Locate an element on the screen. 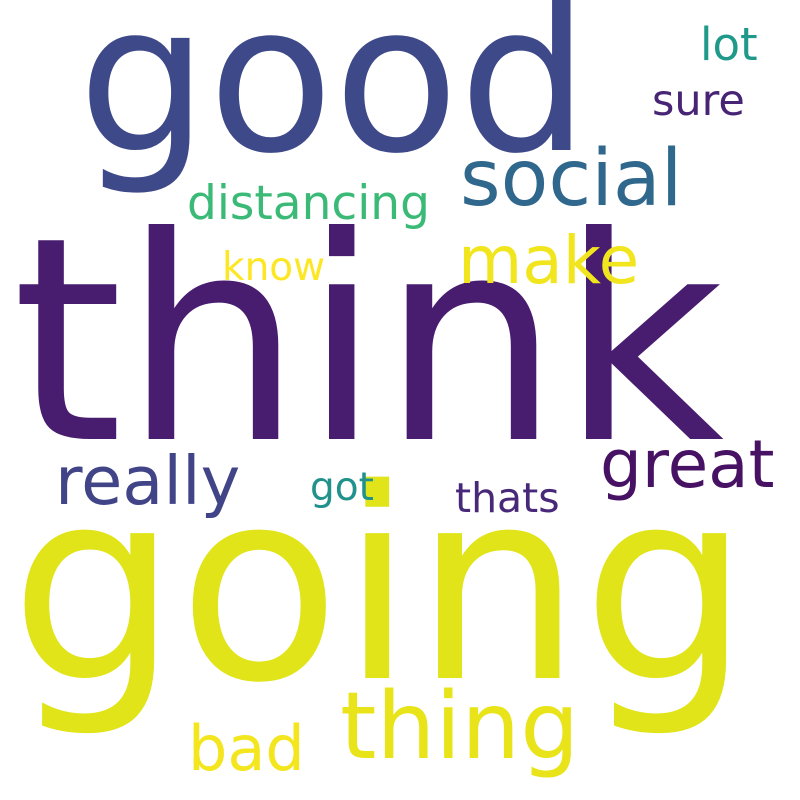 The height and width of the screenshot is (800, 800). word-got: got is located at coordinates (342, 487).